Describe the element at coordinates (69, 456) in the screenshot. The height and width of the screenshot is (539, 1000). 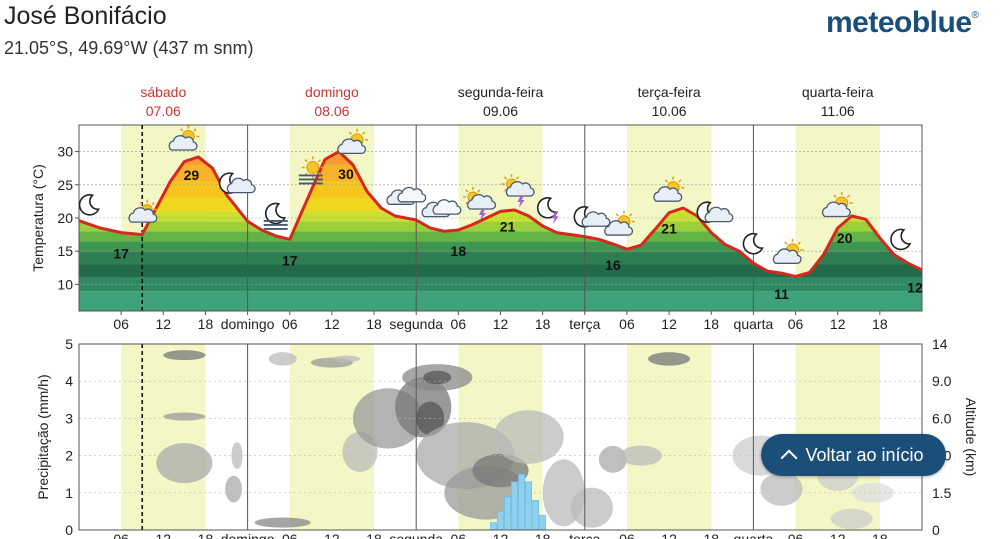
I see `precipitation-tick-label: 2` at that location.